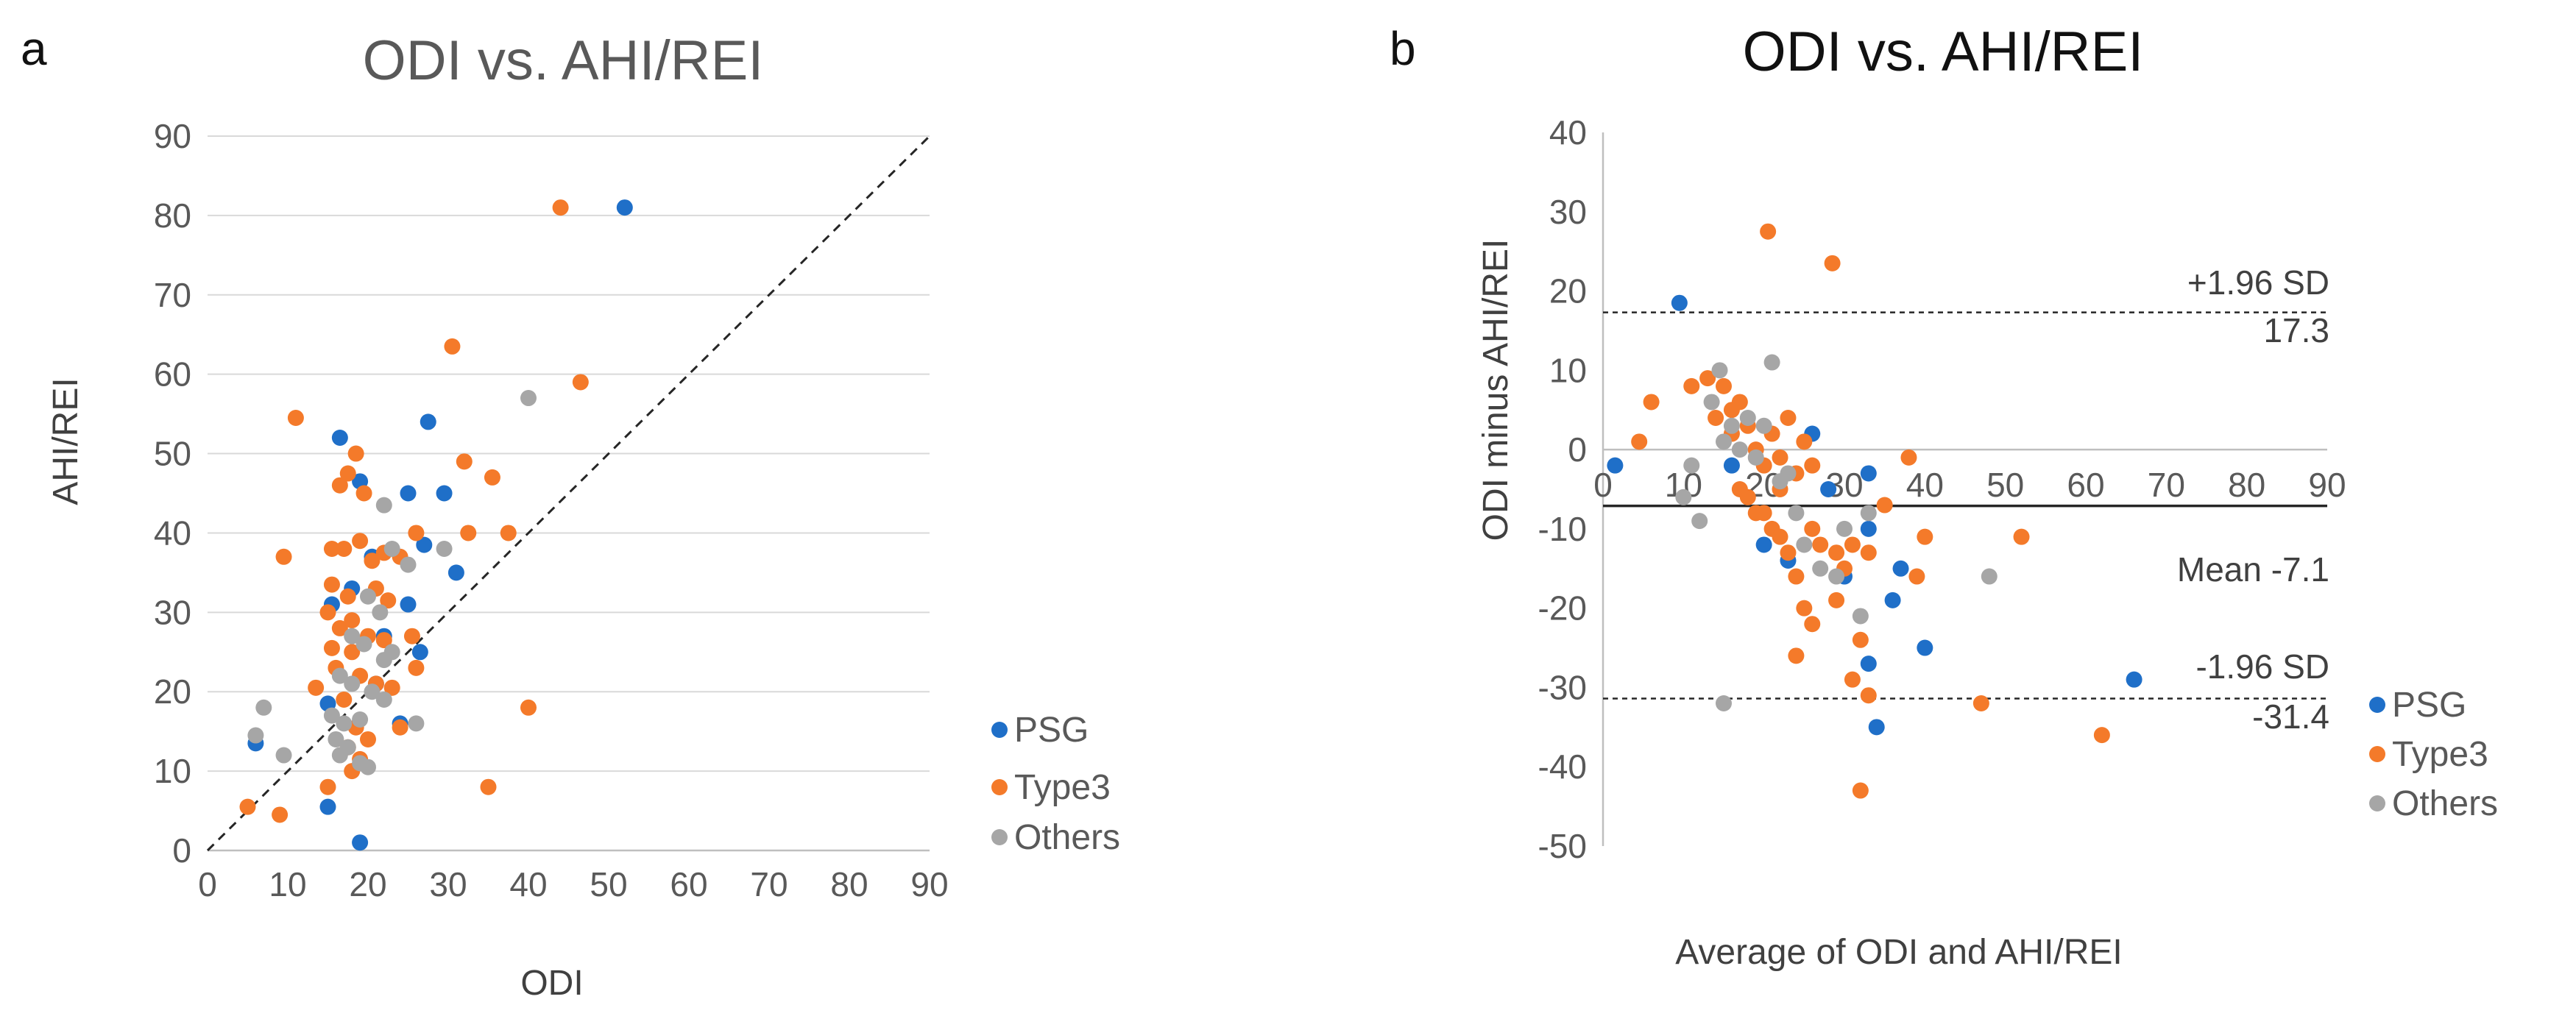 The width and height of the screenshot is (2576, 1016). What do you see at coordinates (172, 533) in the screenshot?
I see `panel-a-y-tick-40: 40` at bounding box center [172, 533].